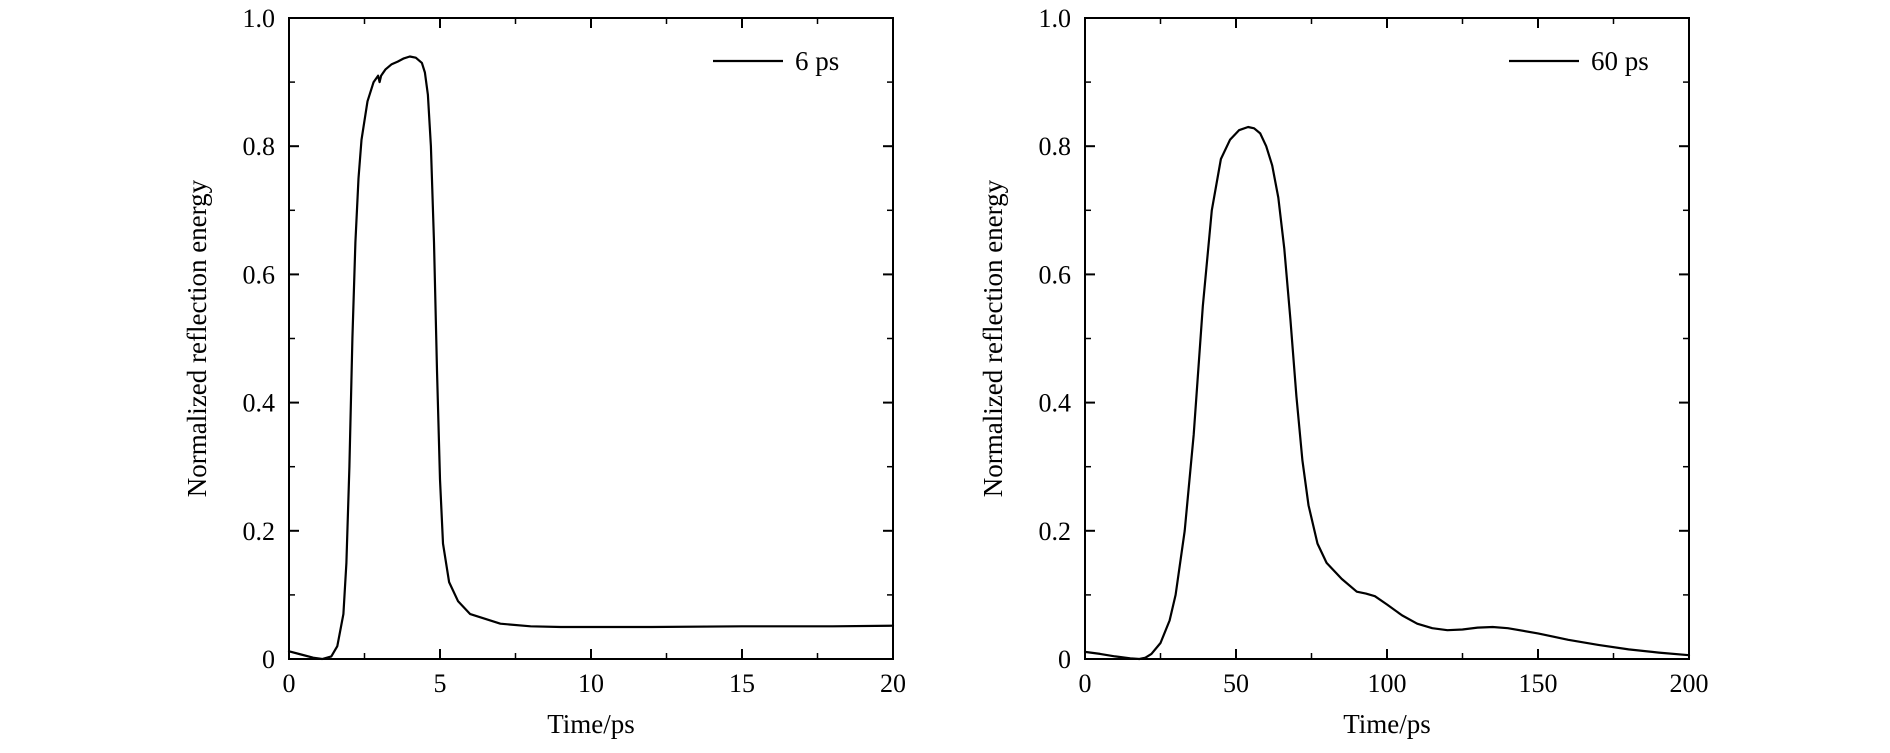  I want to click on y-tick-label-right: 0.8, so click(1055, 146).